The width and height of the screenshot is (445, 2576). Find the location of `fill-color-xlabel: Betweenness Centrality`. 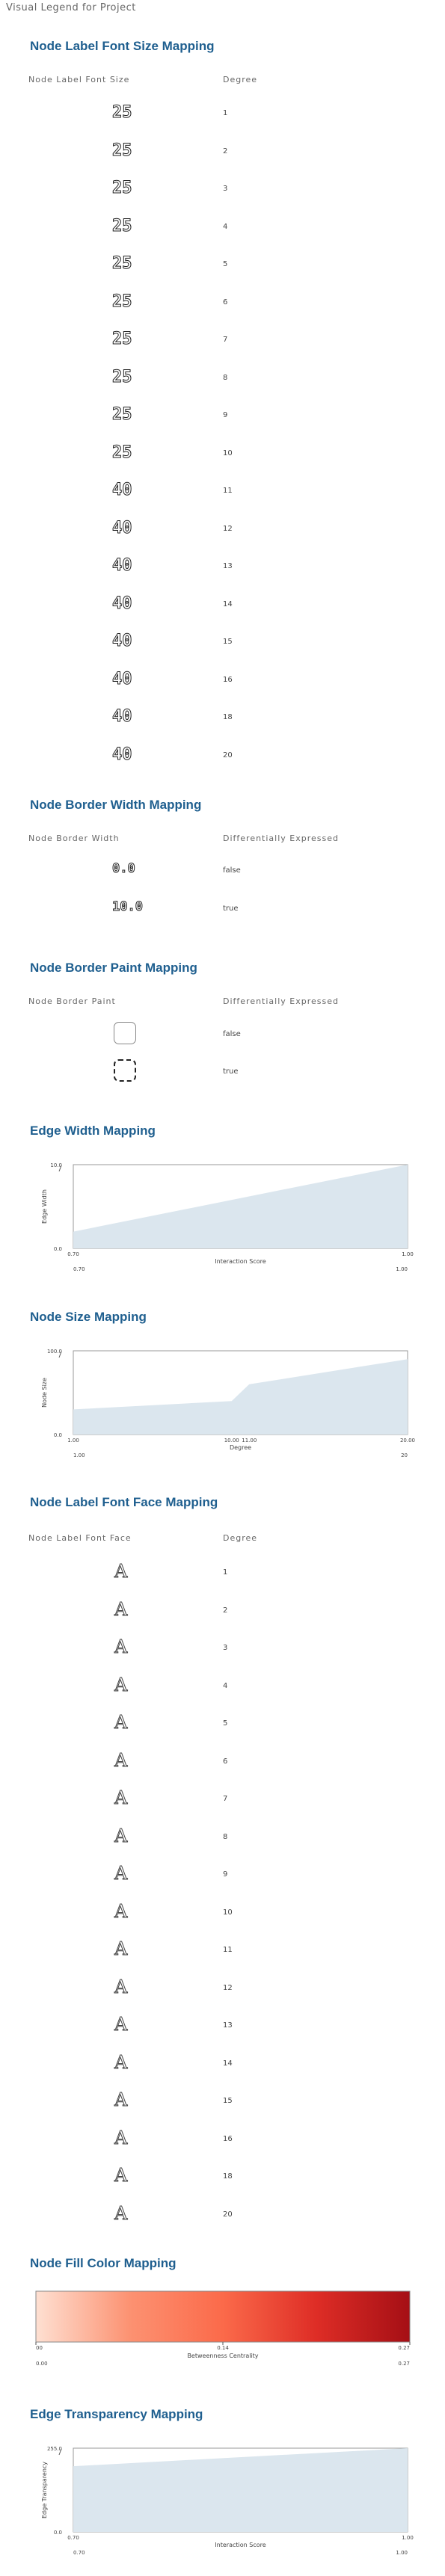

fill-color-xlabel: Betweenness Centrality is located at coordinates (222, 2355).